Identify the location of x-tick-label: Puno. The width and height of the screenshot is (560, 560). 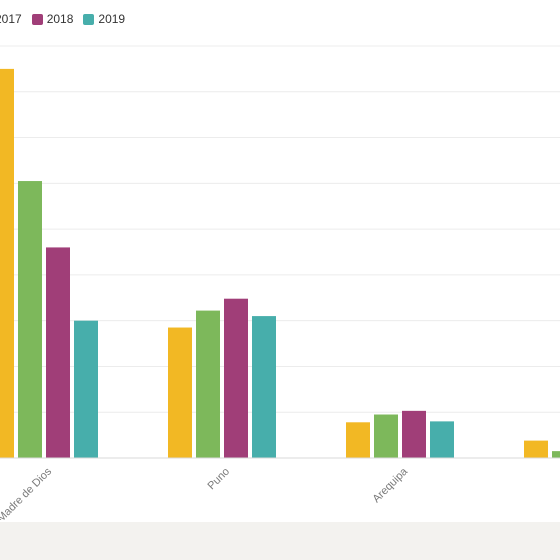
(218, 479).